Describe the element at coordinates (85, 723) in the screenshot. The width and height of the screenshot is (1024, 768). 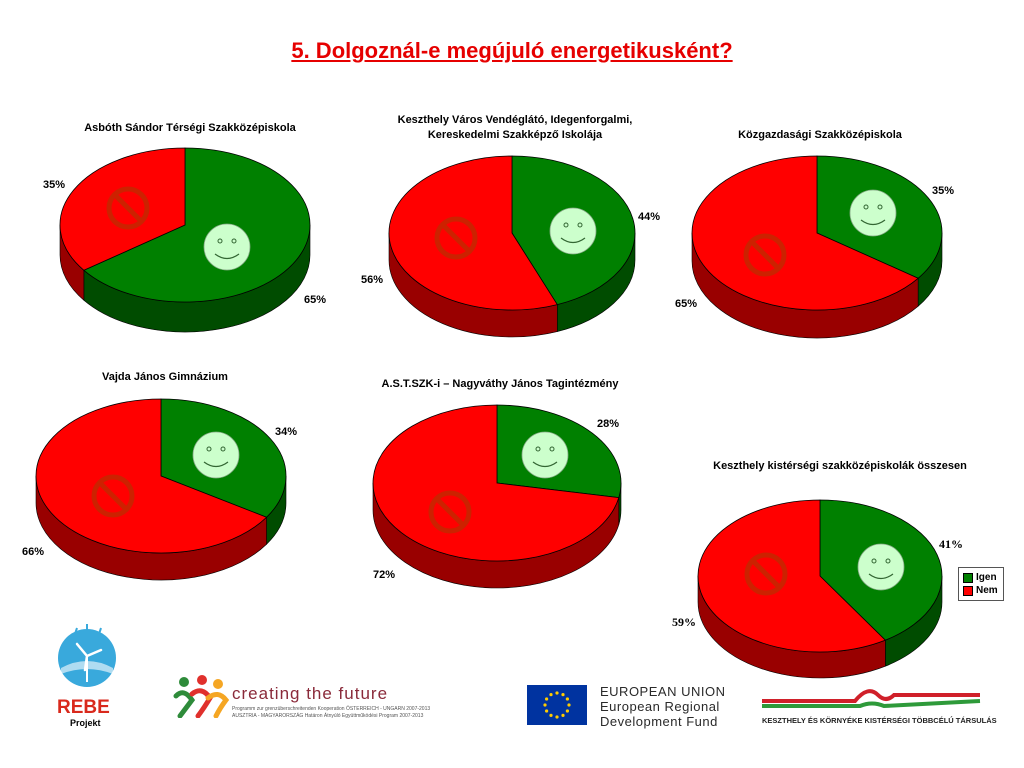
I see `rebe-logo-subtext: Projekt` at that location.